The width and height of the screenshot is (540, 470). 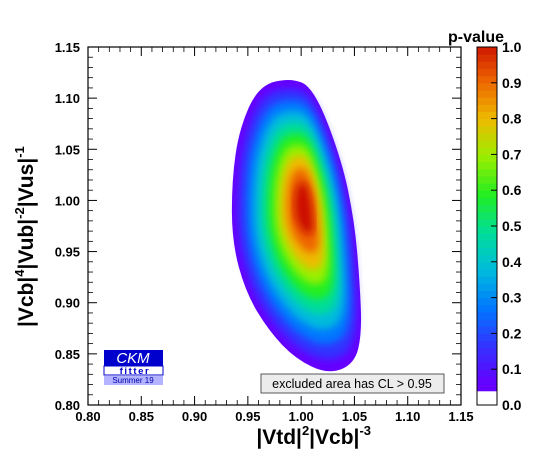 What do you see at coordinates (512, 119) in the screenshot?
I see `colorbar-tick-label: 0.8` at bounding box center [512, 119].